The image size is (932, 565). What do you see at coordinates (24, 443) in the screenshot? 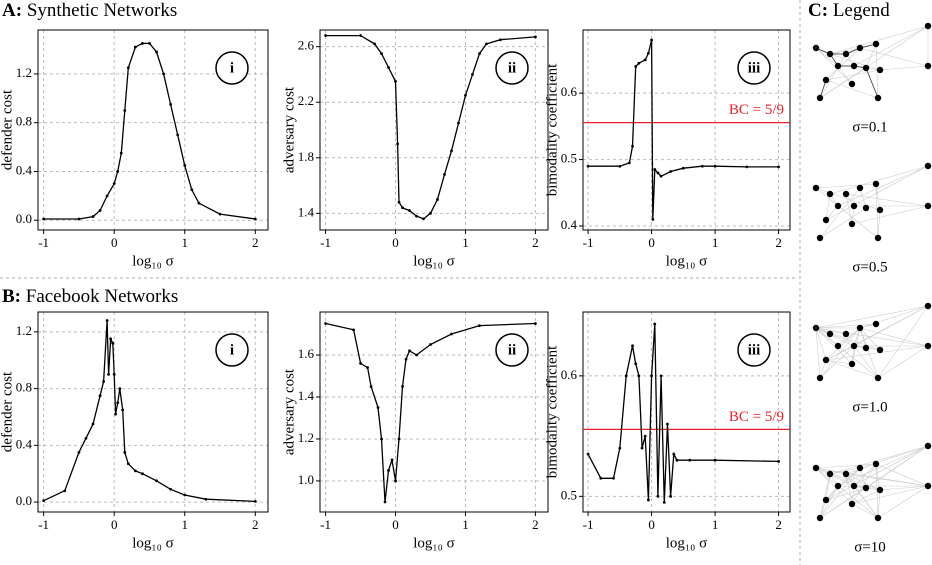
I see `y-tick-label: 0.4` at bounding box center [24, 443].